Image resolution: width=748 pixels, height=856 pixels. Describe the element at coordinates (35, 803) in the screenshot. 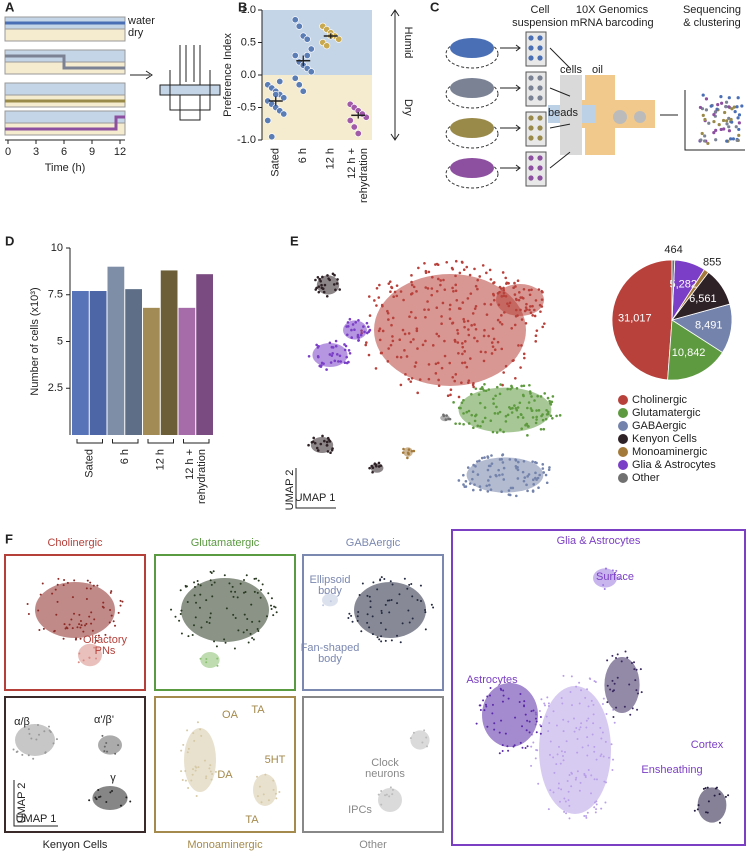

I see `umap-axes` at that location.